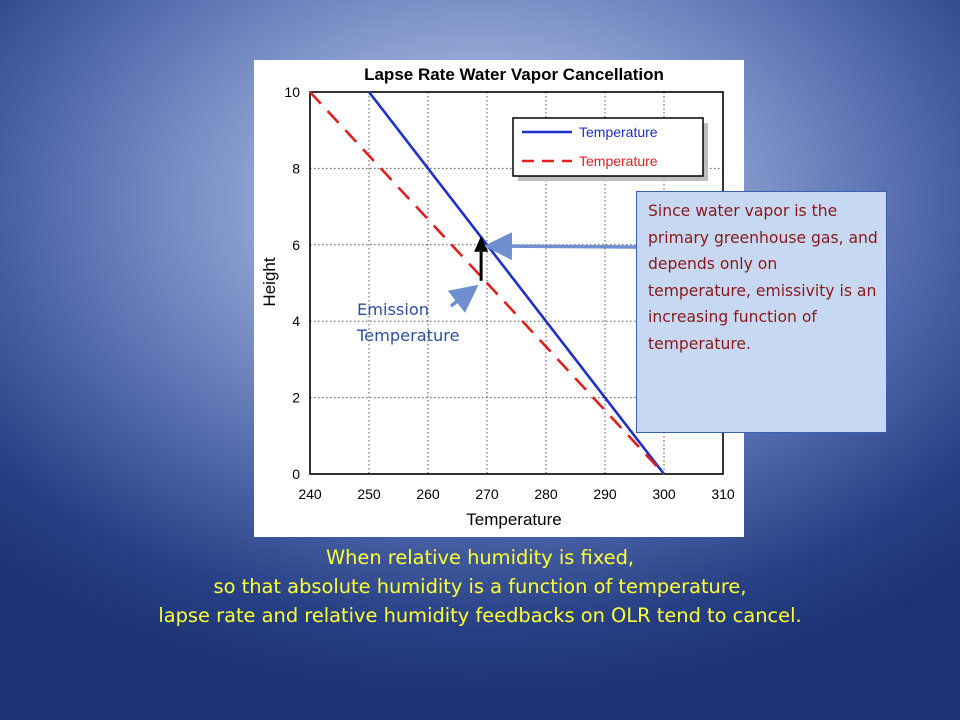  What do you see at coordinates (723, 494) in the screenshot?
I see `x-tick-label: 310` at bounding box center [723, 494].